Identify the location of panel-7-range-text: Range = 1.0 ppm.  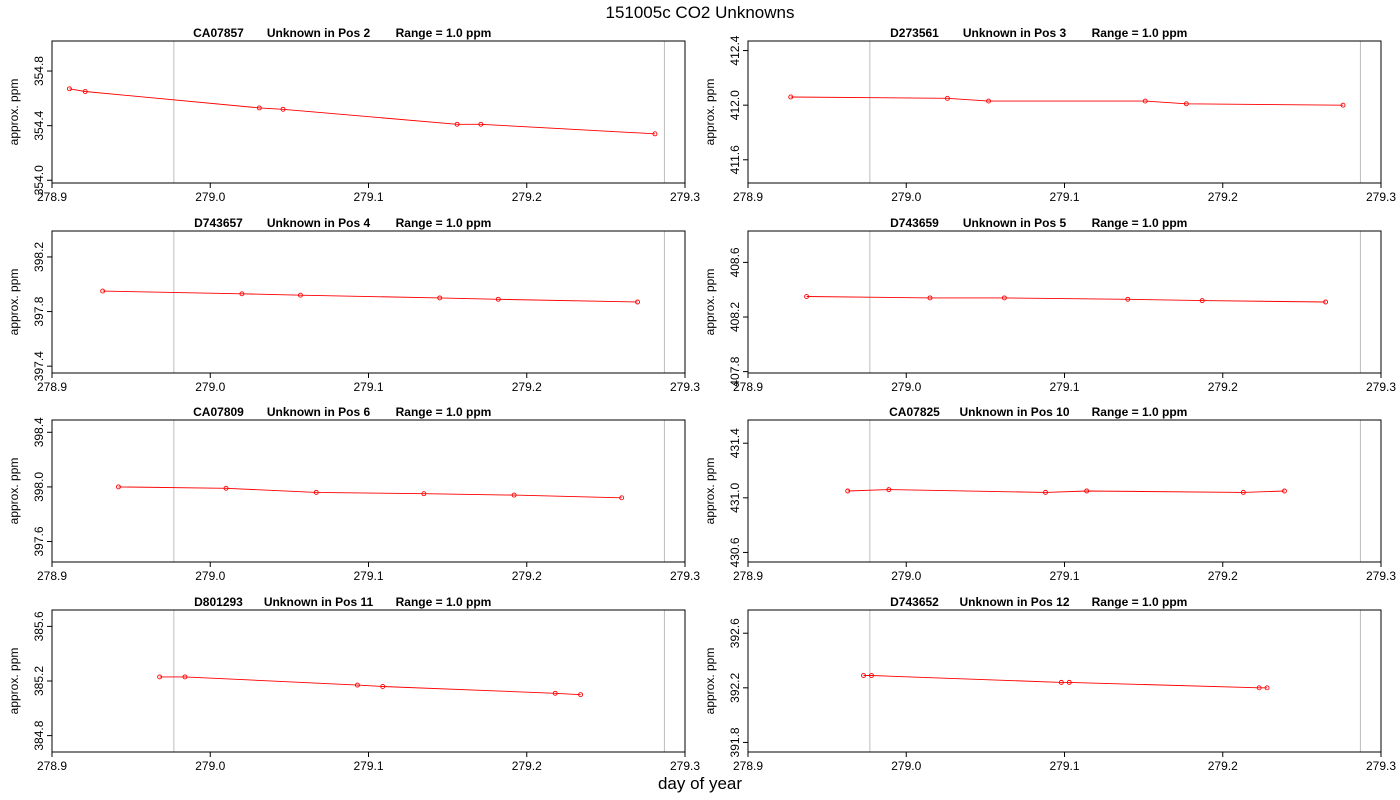
(444, 602).